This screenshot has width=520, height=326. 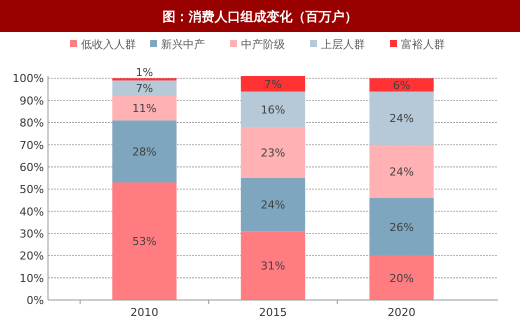 I want to click on y-tick-label: 90%, so click(x=32, y=101).